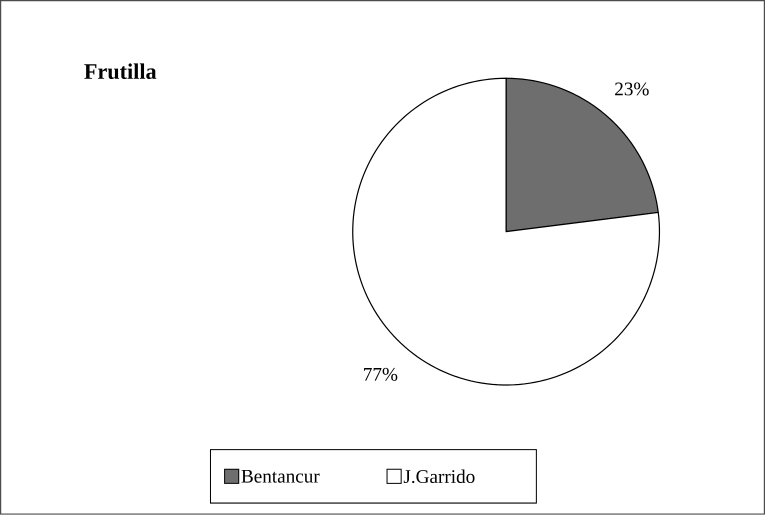 The width and height of the screenshot is (765, 515). Describe the element at coordinates (281, 476) in the screenshot. I see `legend-label: Bentancur` at that location.